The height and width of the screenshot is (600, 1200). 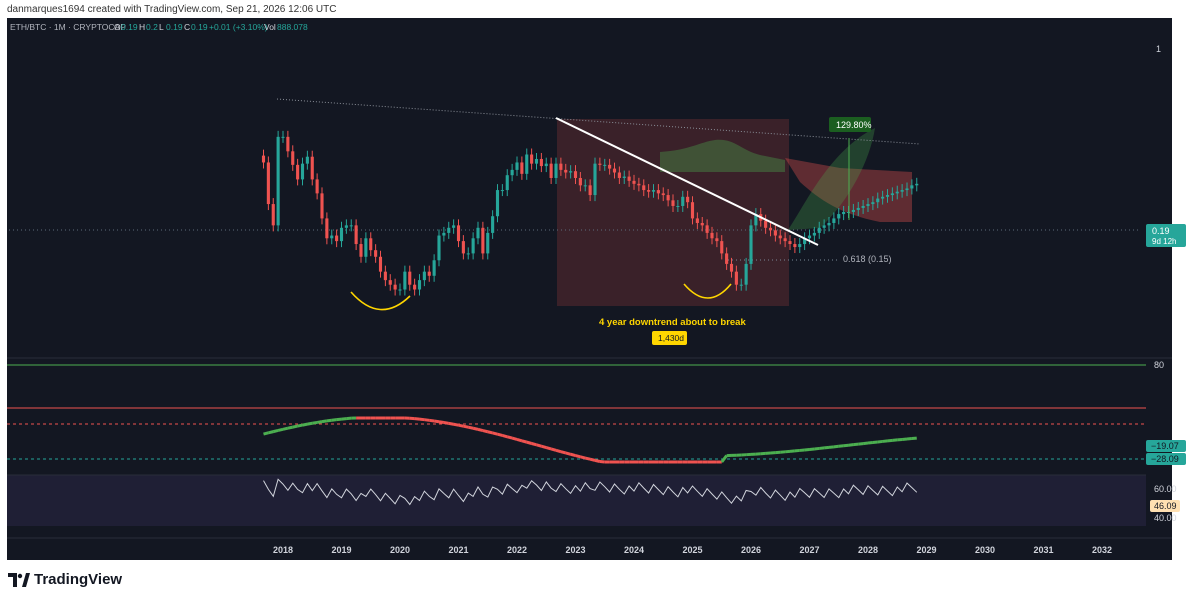 I want to click on legend-open-label: O, so click(x=117, y=27).